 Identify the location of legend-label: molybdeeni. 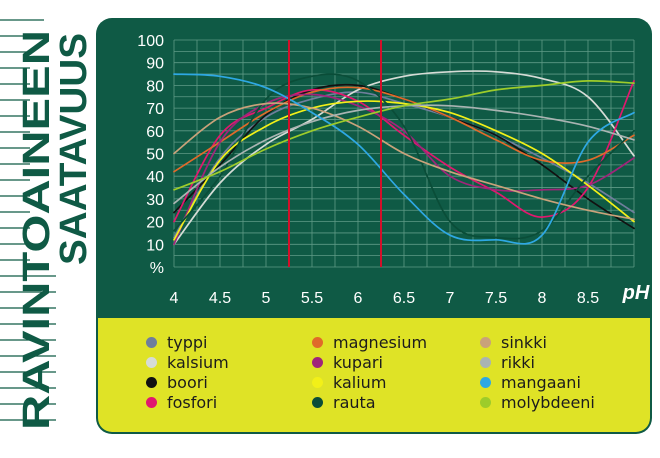
(548, 402).